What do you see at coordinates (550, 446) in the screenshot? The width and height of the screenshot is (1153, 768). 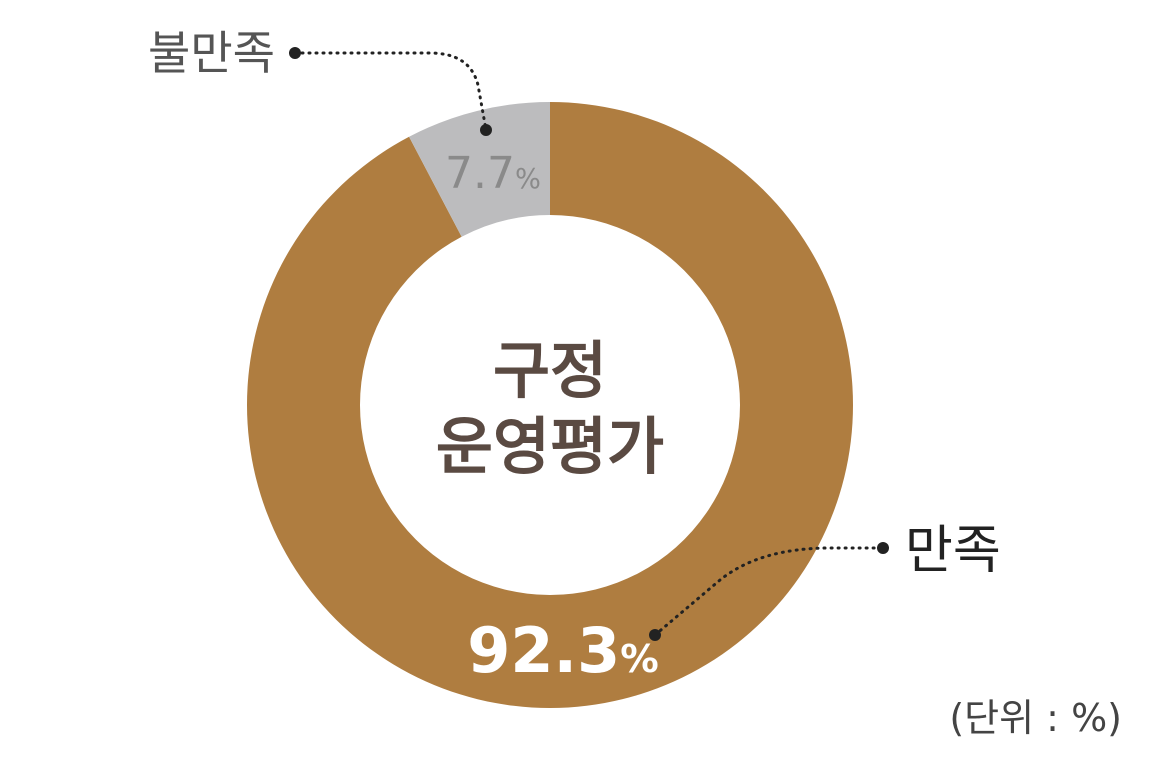 I see `center-title-line-2: 운영평가` at bounding box center [550, 446].